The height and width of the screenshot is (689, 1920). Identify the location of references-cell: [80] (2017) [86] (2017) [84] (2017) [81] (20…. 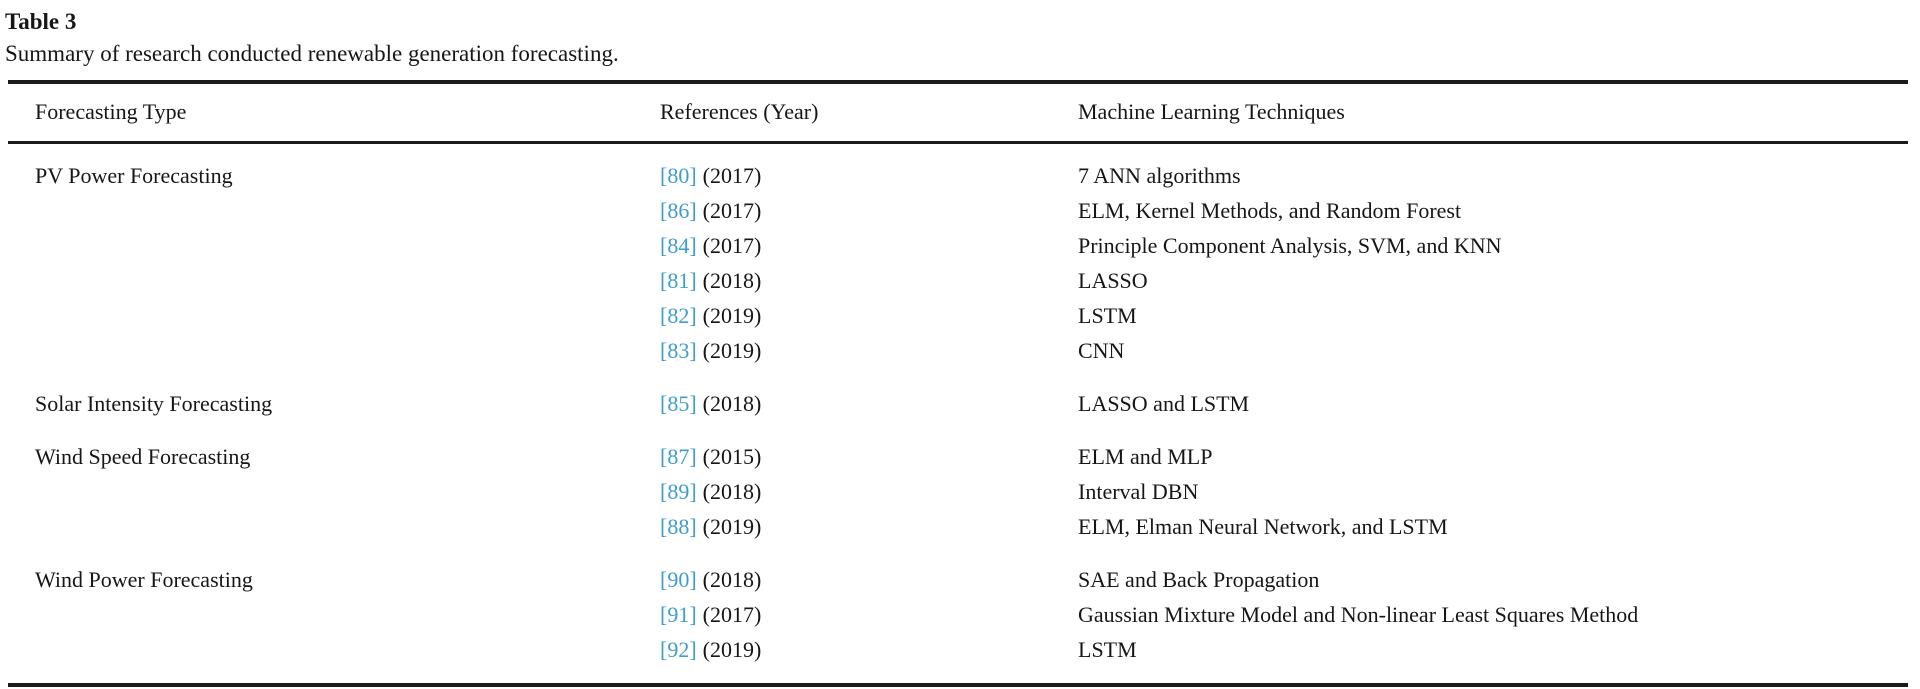
(869, 263).